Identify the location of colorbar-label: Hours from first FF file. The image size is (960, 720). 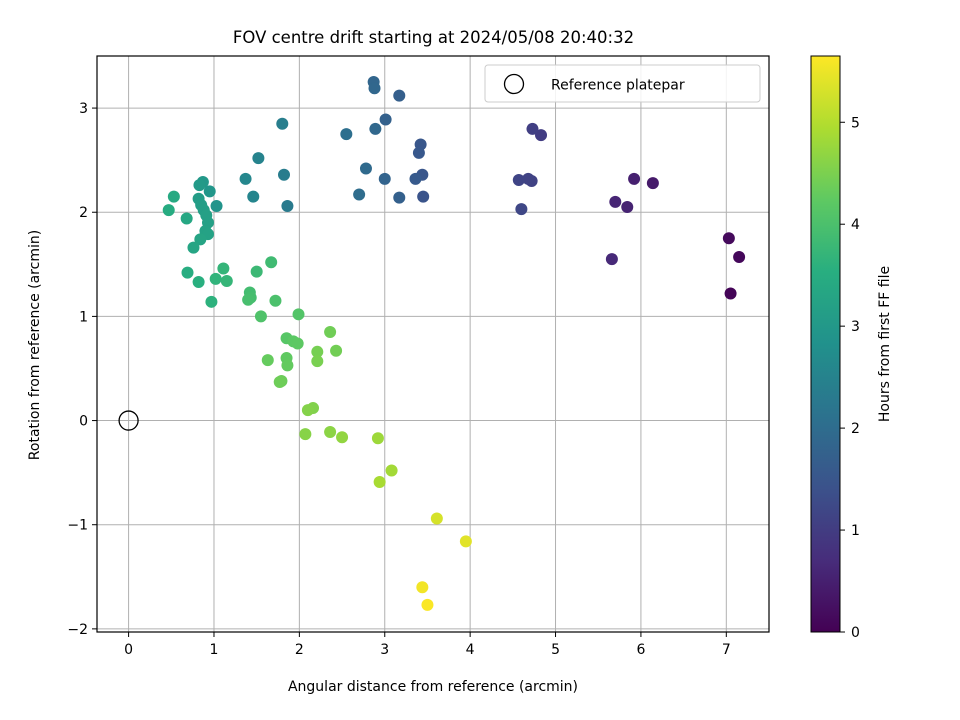
(885, 344).